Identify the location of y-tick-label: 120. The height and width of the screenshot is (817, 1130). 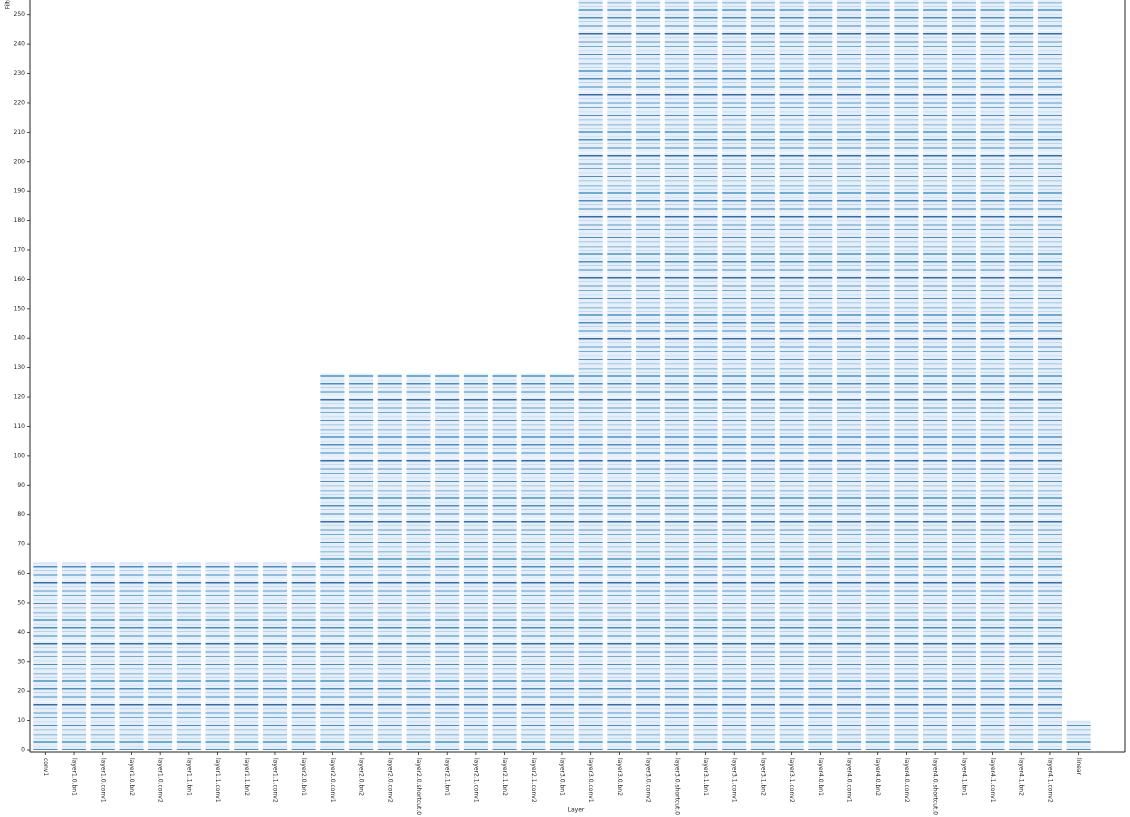
(20, 397).